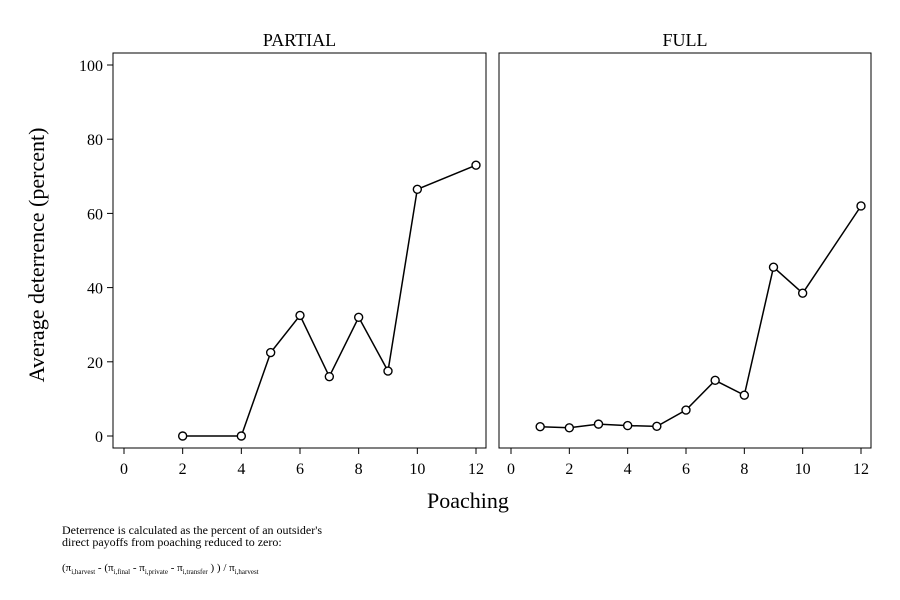  Describe the element at coordinates (36, 255) in the screenshot. I see `y-axis-label: Average deterrence (percent)` at that location.